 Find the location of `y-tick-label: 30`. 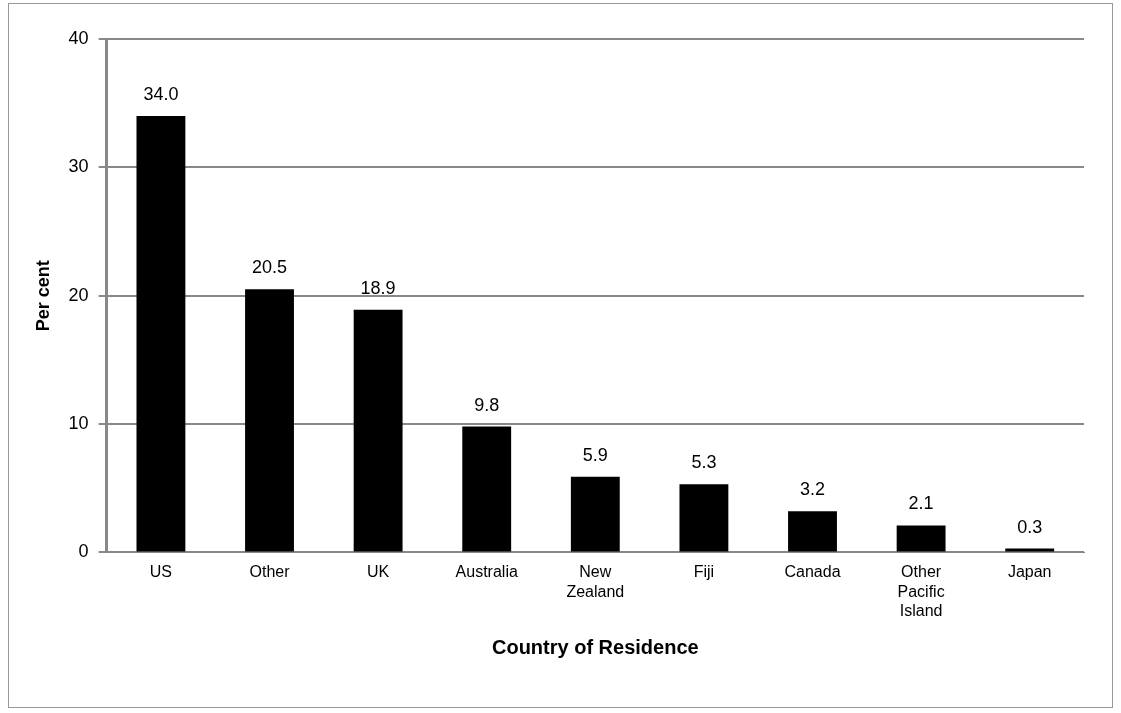

y-tick-label: 30 is located at coordinates (78, 166).